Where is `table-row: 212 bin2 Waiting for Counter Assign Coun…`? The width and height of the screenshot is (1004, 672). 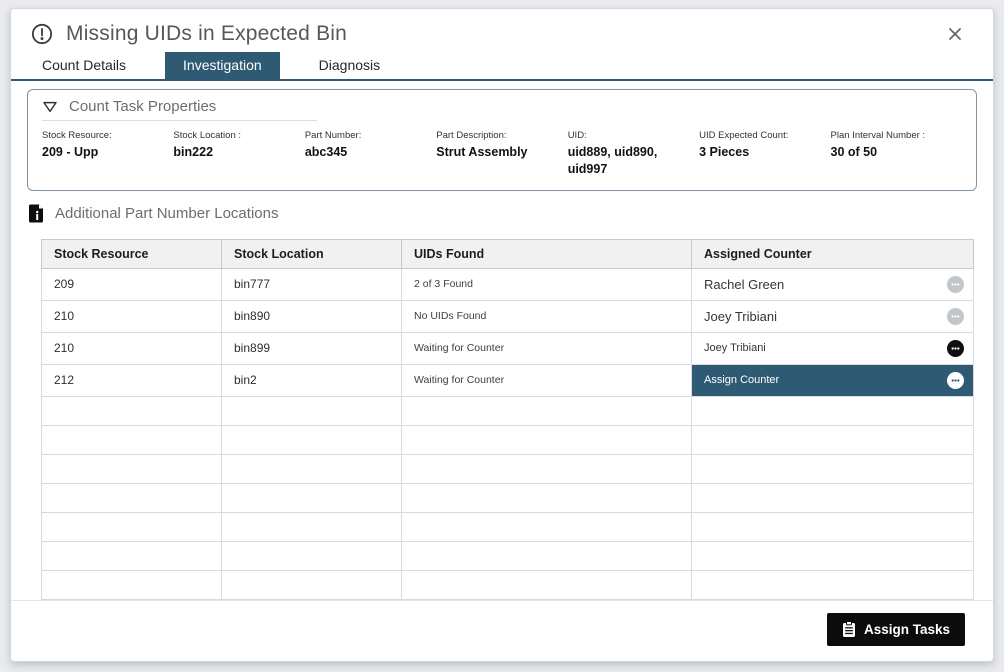 table-row: 212 bin2 Waiting for Counter Assign Coun… is located at coordinates (507, 380).